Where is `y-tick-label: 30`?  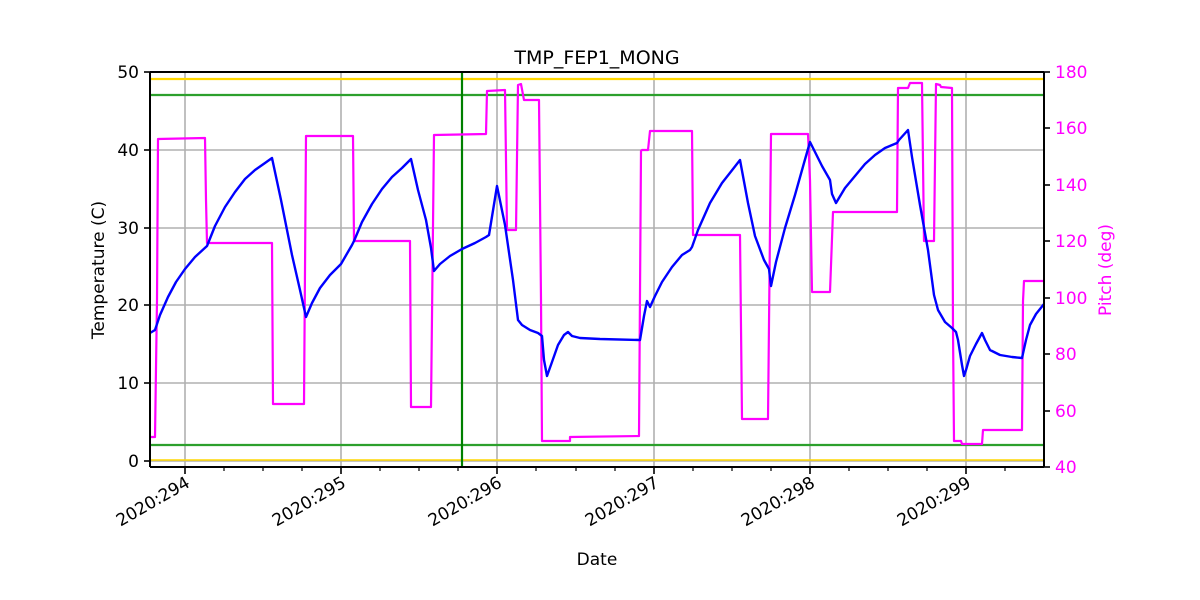 y-tick-label: 30 is located at coordinates (128, 229).